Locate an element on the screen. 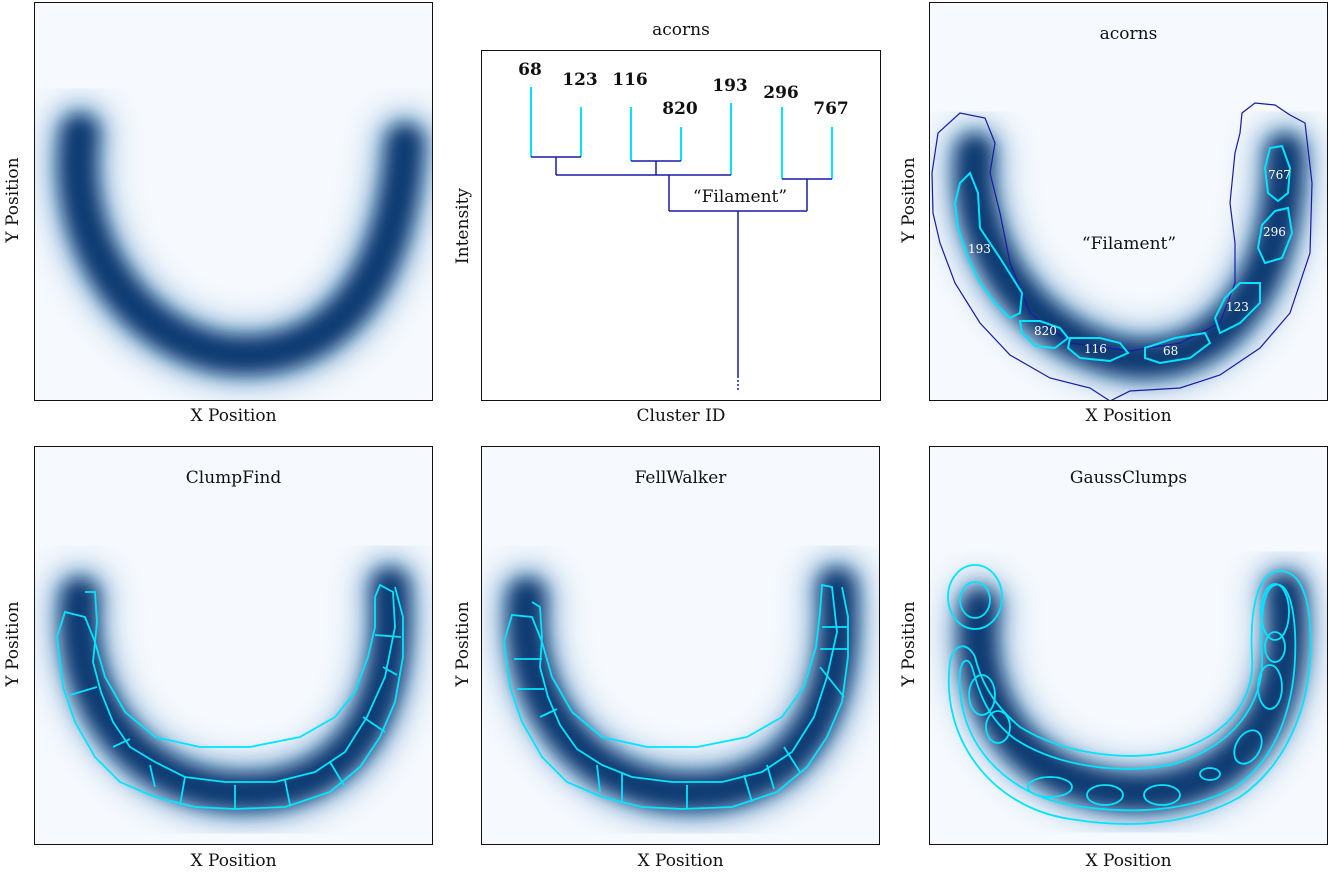 This screenshot has height=878, width=1340. fellwalker-y-label: Y Position is located at coordinates (463, 644).